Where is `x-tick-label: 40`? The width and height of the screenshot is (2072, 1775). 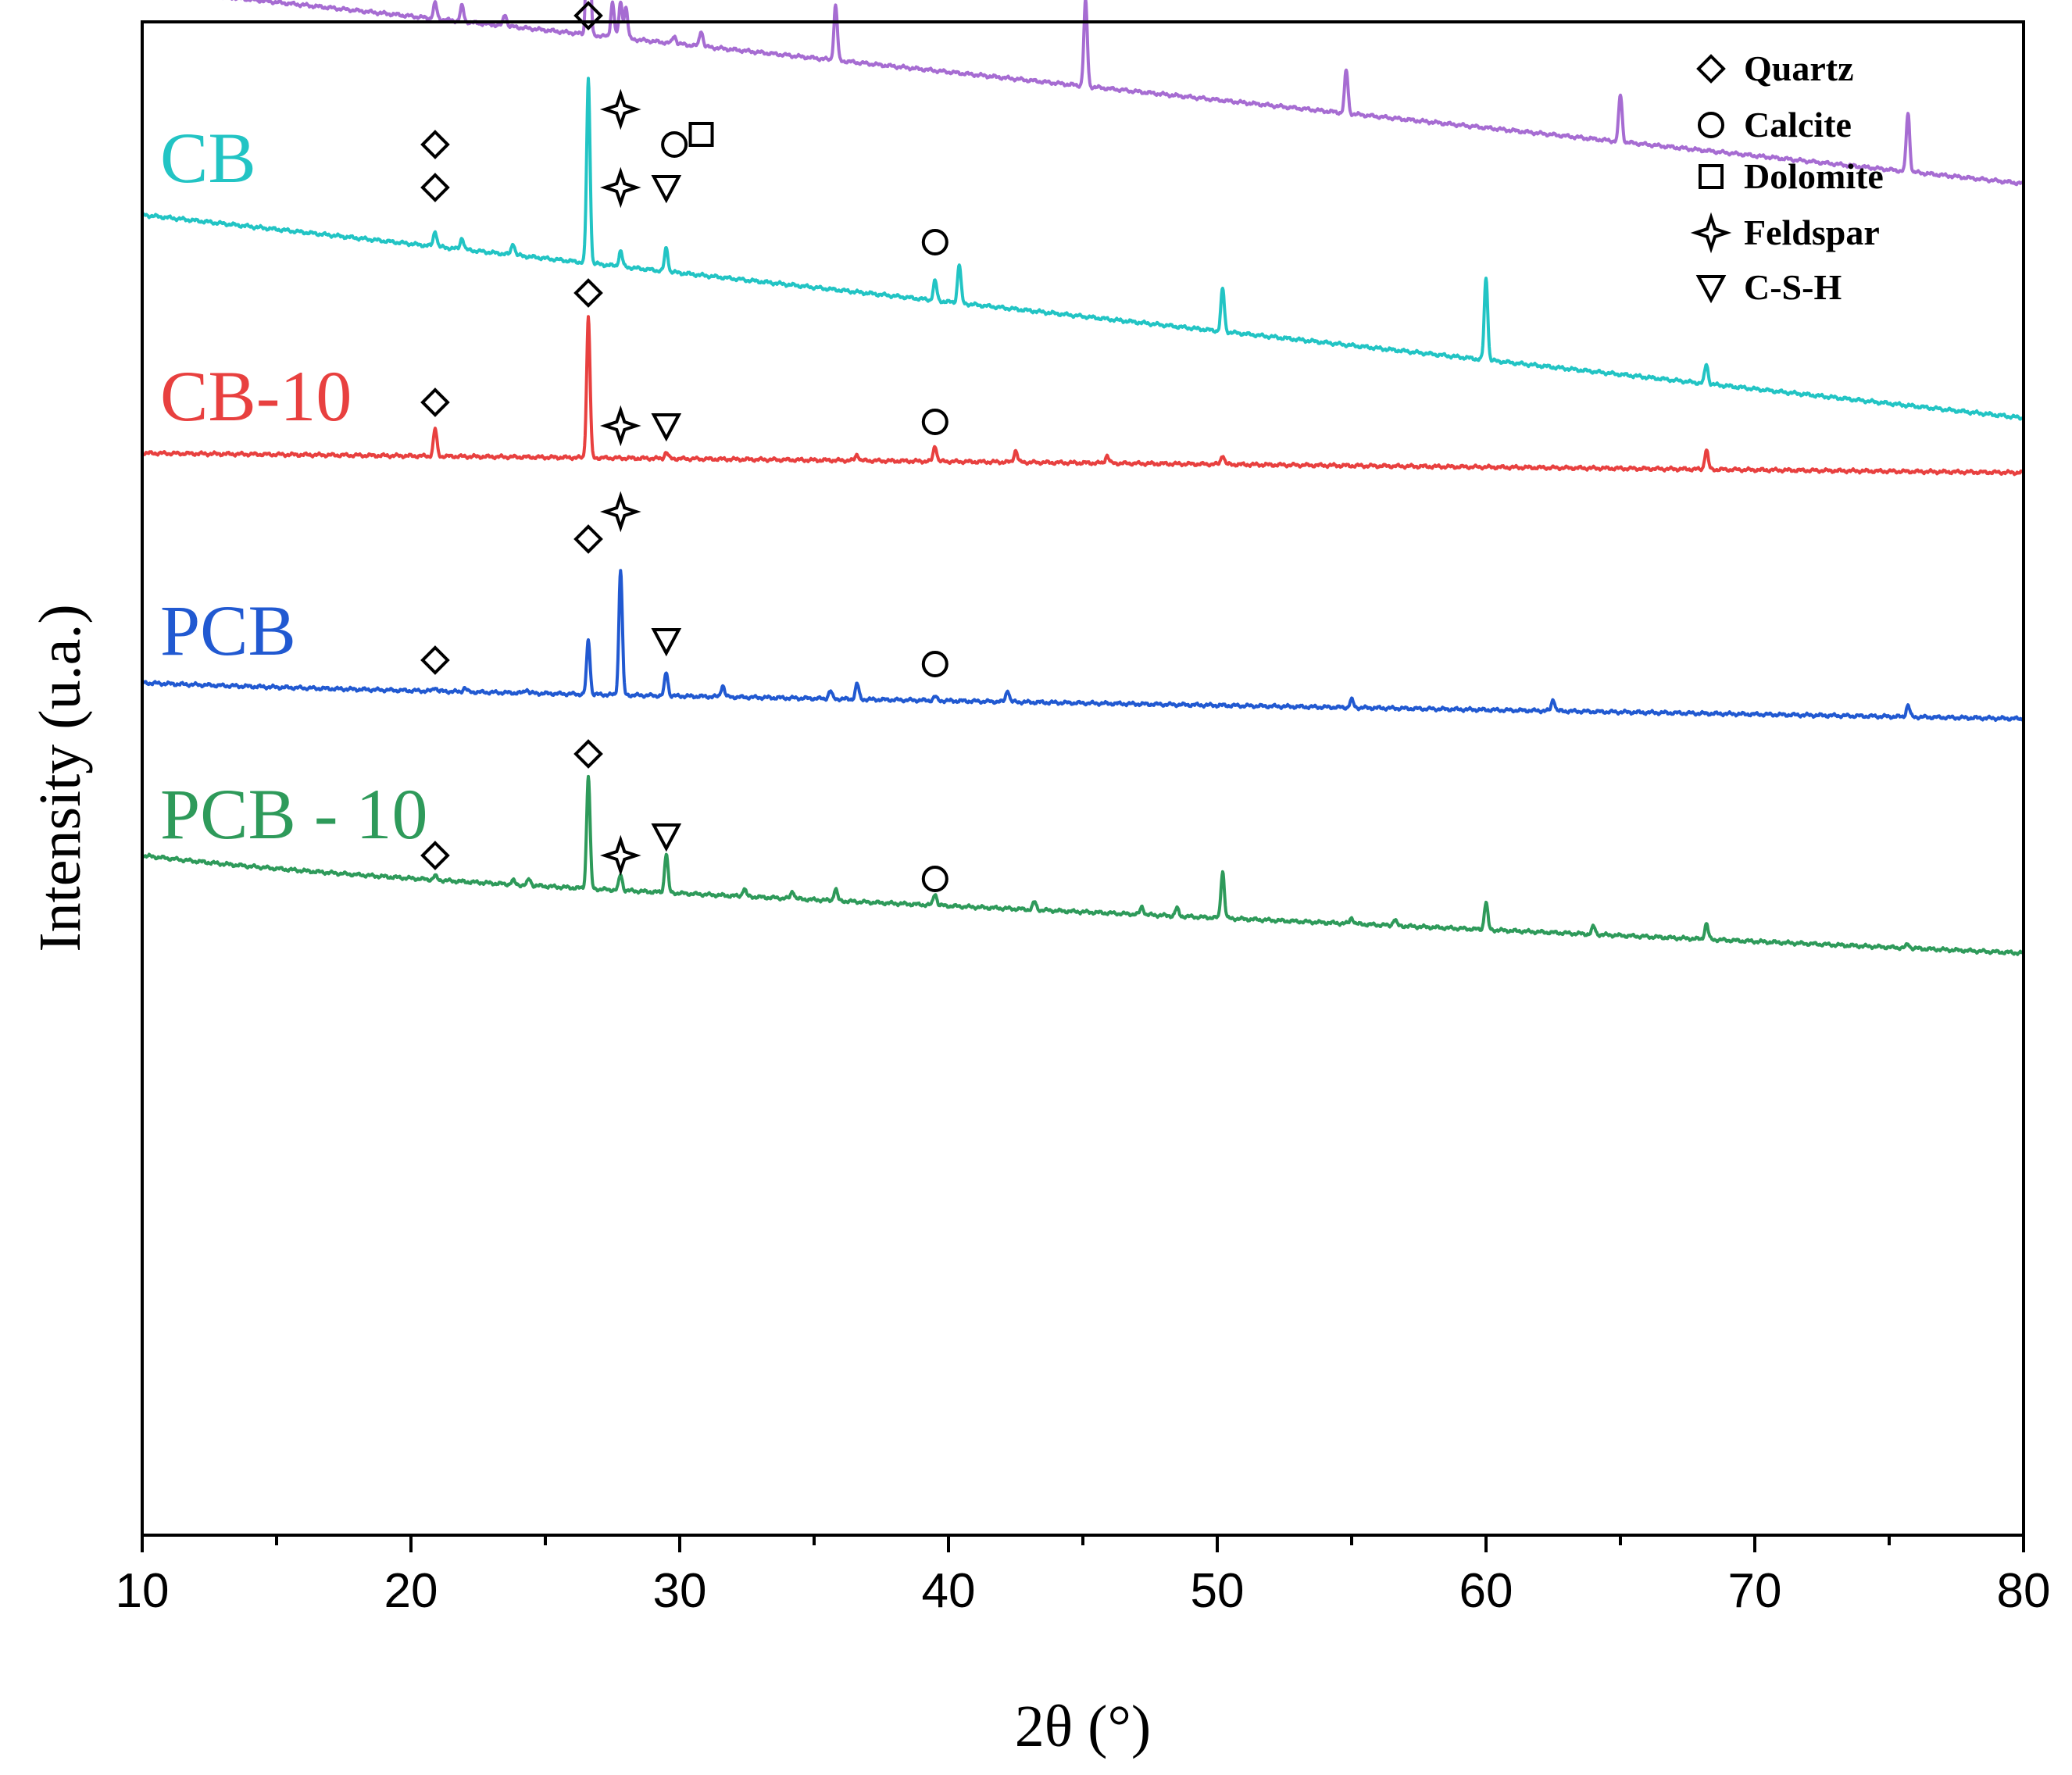
x-tick-label: 40 is located at coordinates (949, 1591).